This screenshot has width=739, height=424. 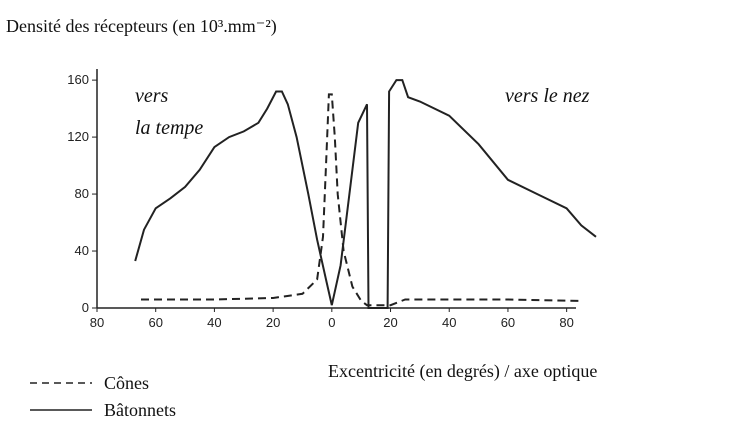 What do you see at coordinates (140, 410) in the screenshot?
I see `legend-label: Bâtonnets` at bounding box center [140, 410].